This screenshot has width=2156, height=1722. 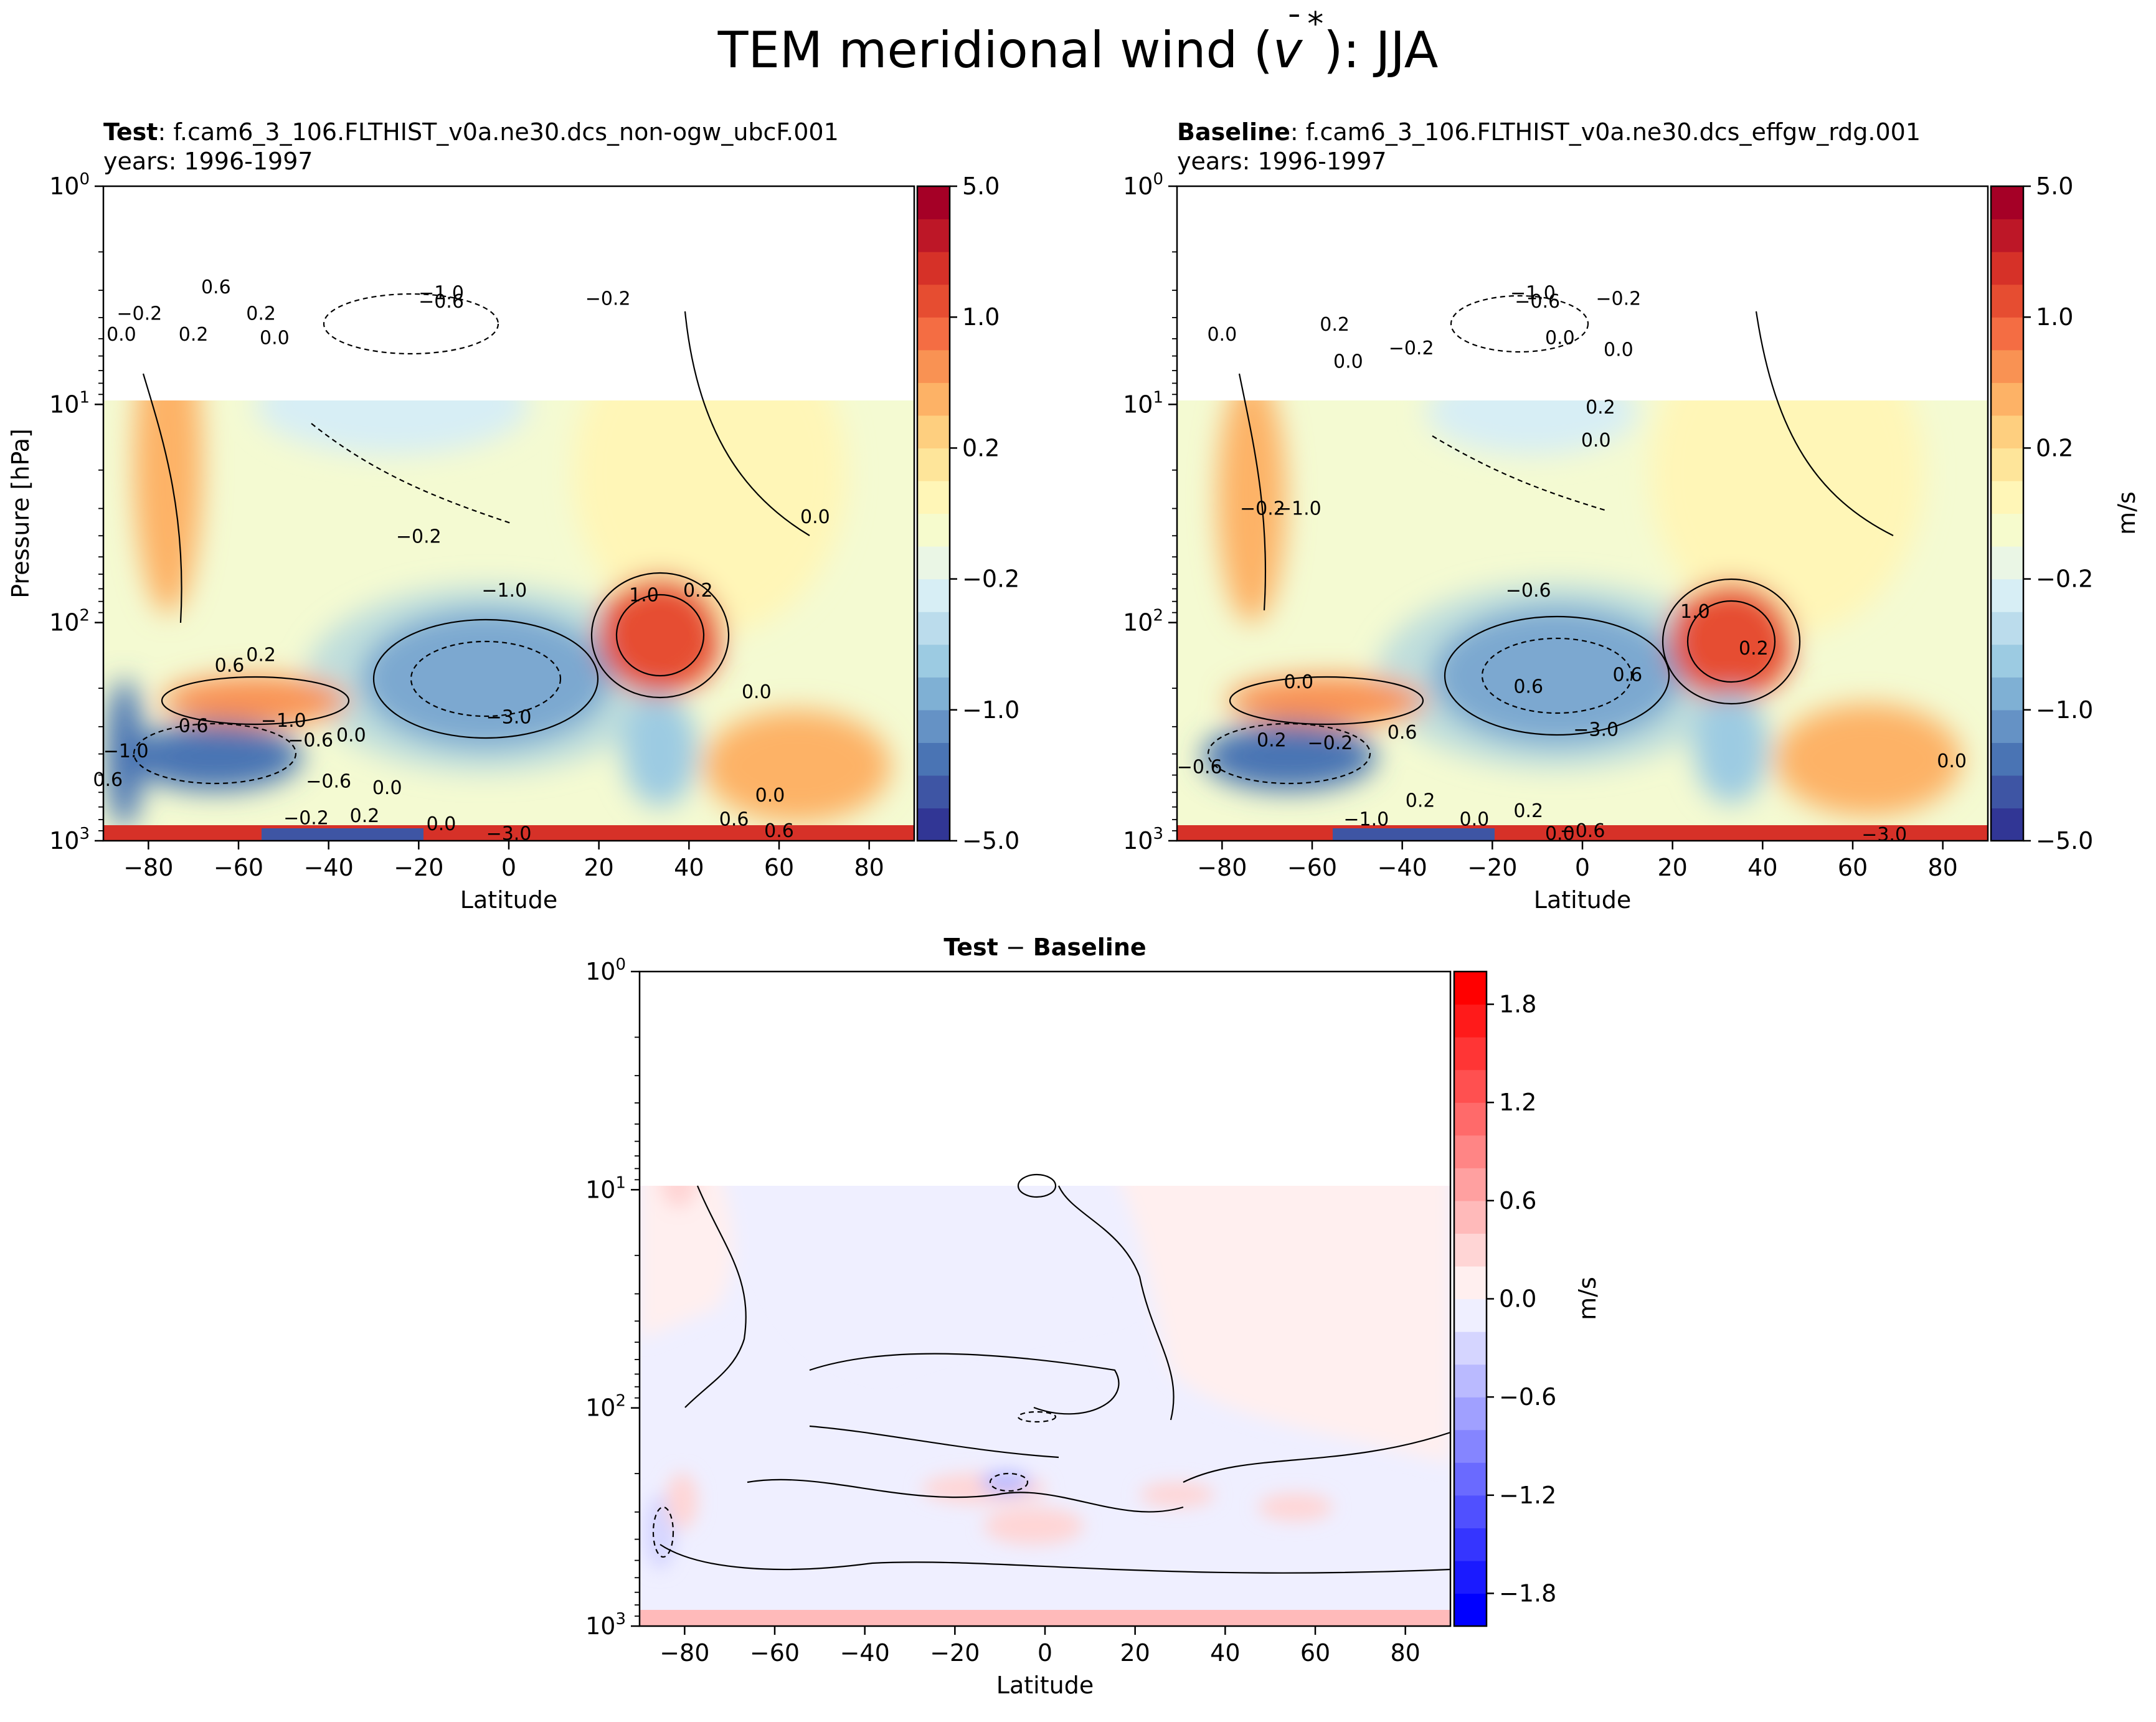 What do you see at coordinates (1366, 819) in the screenshot?
I see `baseline-contour-label: −1.0` at bounding box center [1366, 819].